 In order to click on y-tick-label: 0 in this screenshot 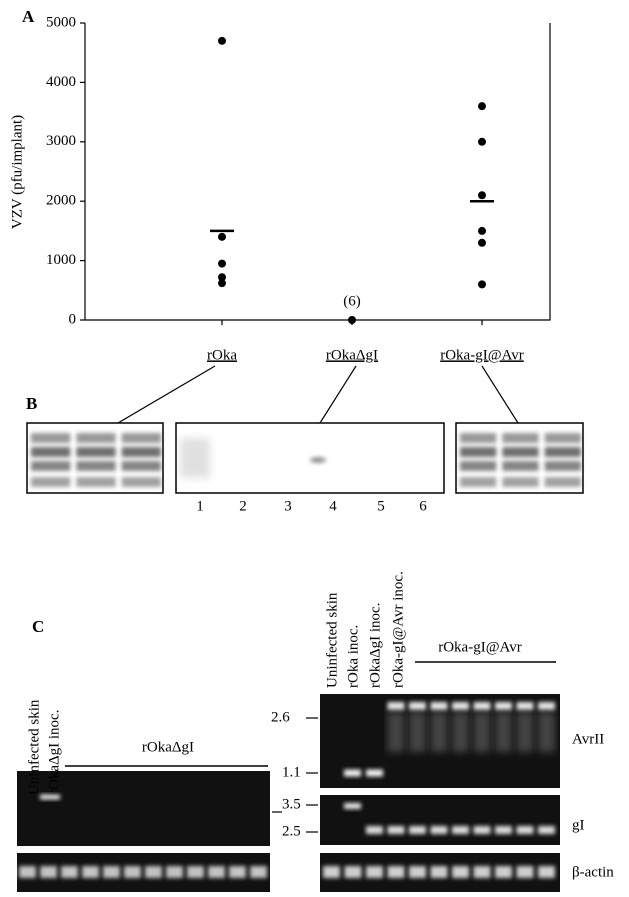, I will do `click(73, 319)`.